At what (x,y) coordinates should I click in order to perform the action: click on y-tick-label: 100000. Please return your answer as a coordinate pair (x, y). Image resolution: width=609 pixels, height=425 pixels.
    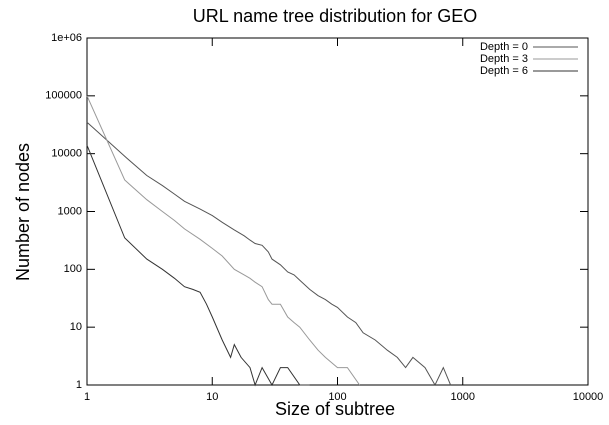
    Looking at the image, I should click on (63, 96).